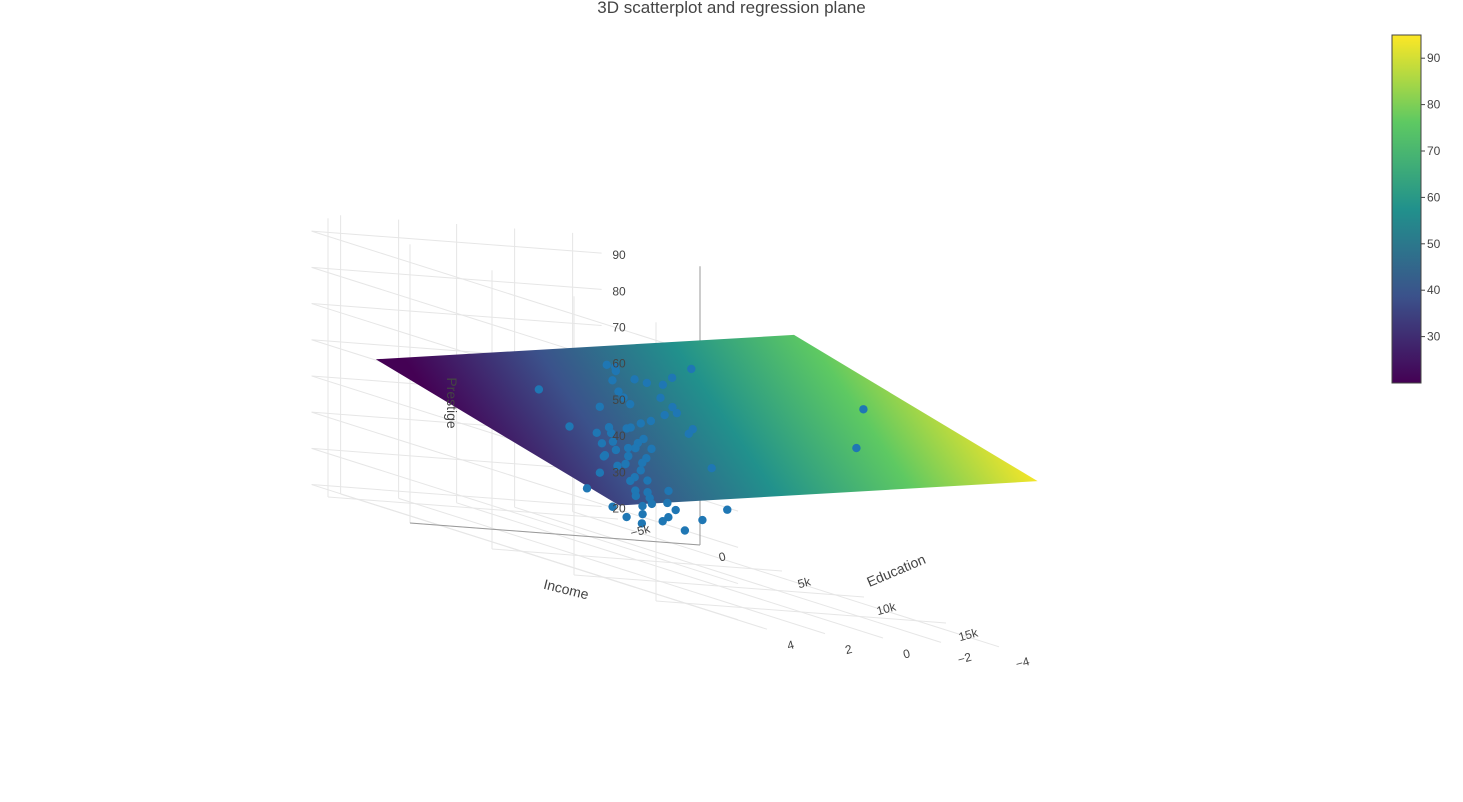 Image resolution: width=1463 pixels, height=802 pixels. I want to click on colorbar: 30 40 50 60 70 80 90, so click(1416, 209).